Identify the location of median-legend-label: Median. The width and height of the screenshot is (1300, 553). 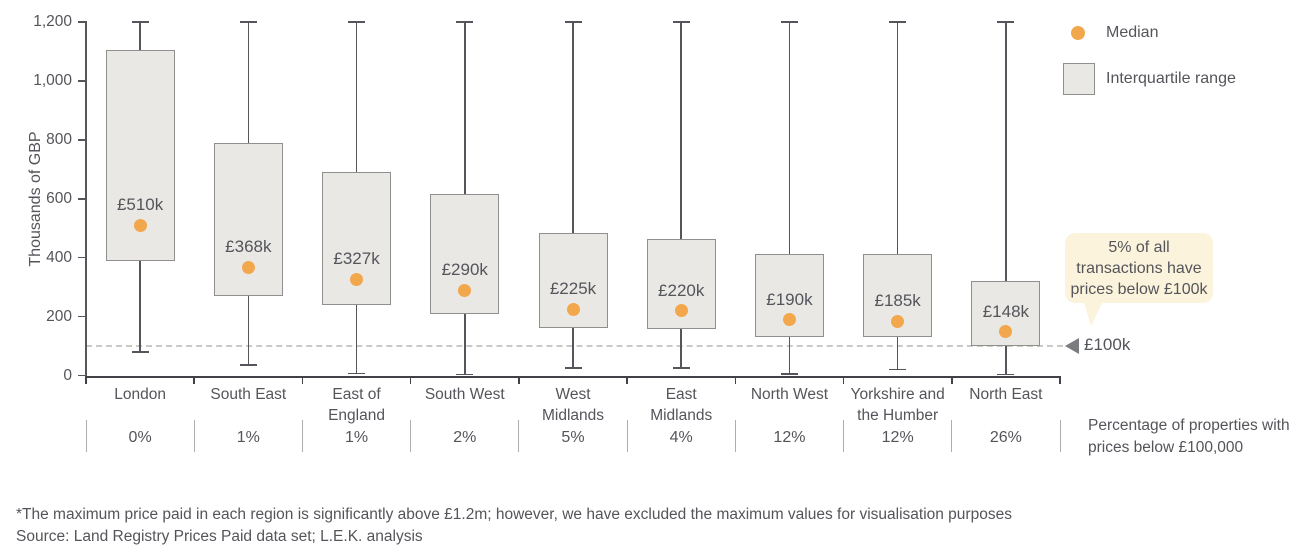
(1132, 32).